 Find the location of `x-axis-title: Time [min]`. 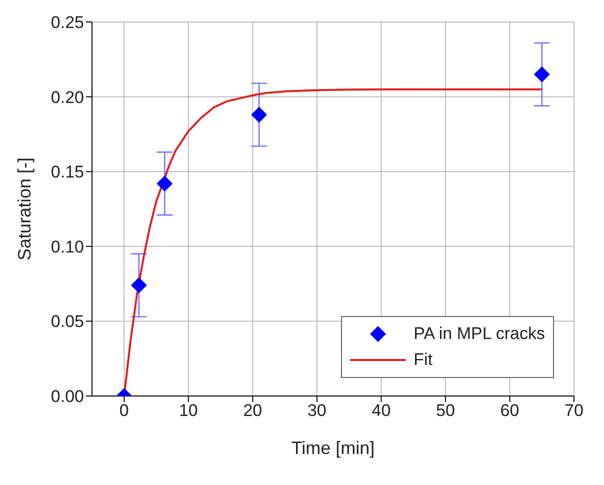

x-axis-title: Time [min] is located at coordinates (333, 448).